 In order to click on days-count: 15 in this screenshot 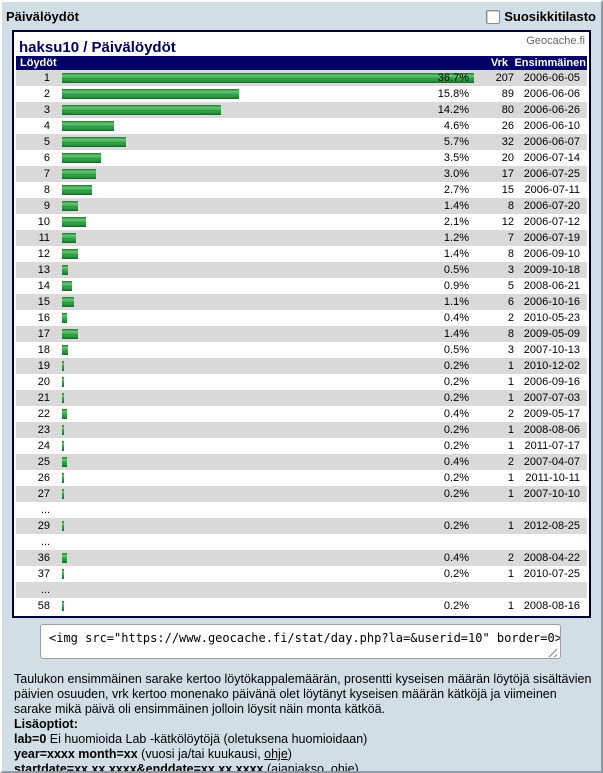, I will do `click(507, 190)`.